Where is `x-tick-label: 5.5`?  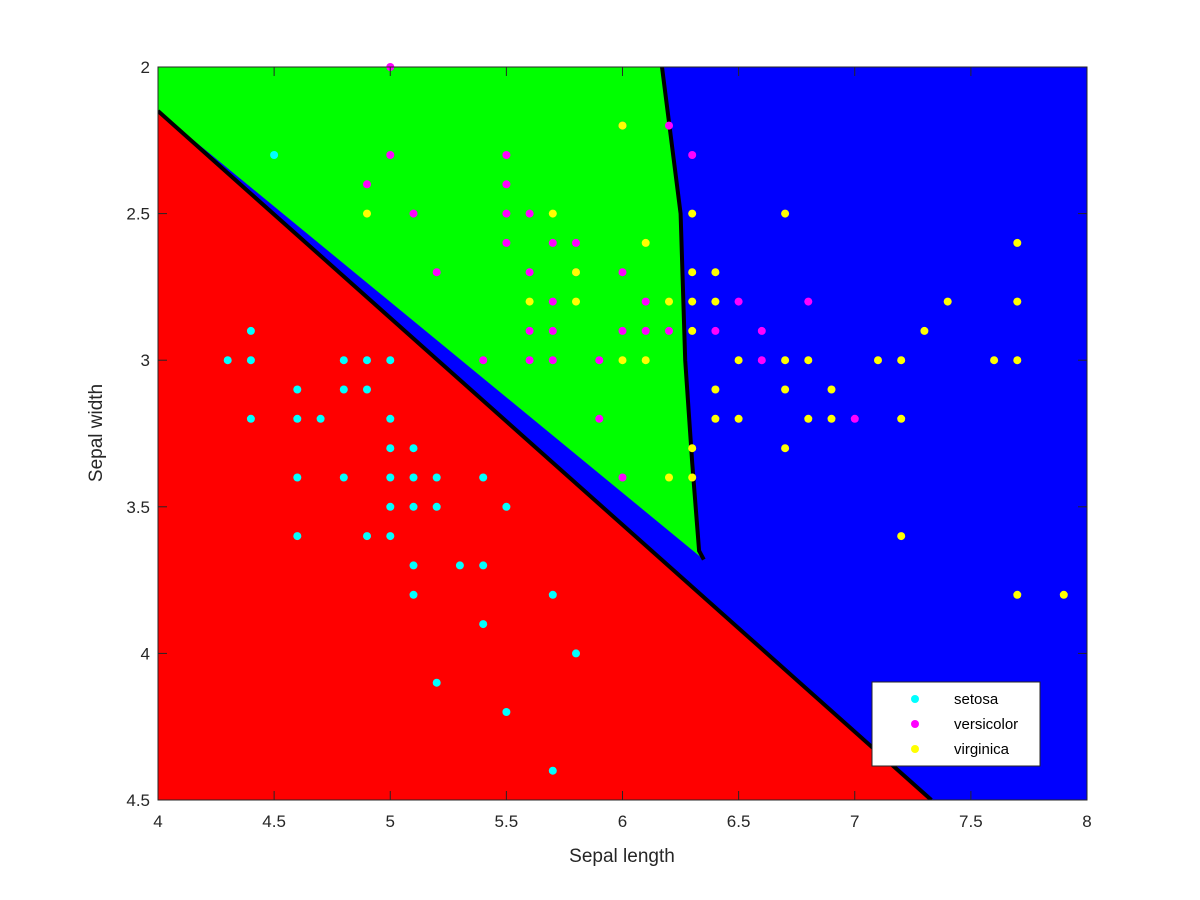 x-tick-label: 5.5 is located at coordinates (507, 821).